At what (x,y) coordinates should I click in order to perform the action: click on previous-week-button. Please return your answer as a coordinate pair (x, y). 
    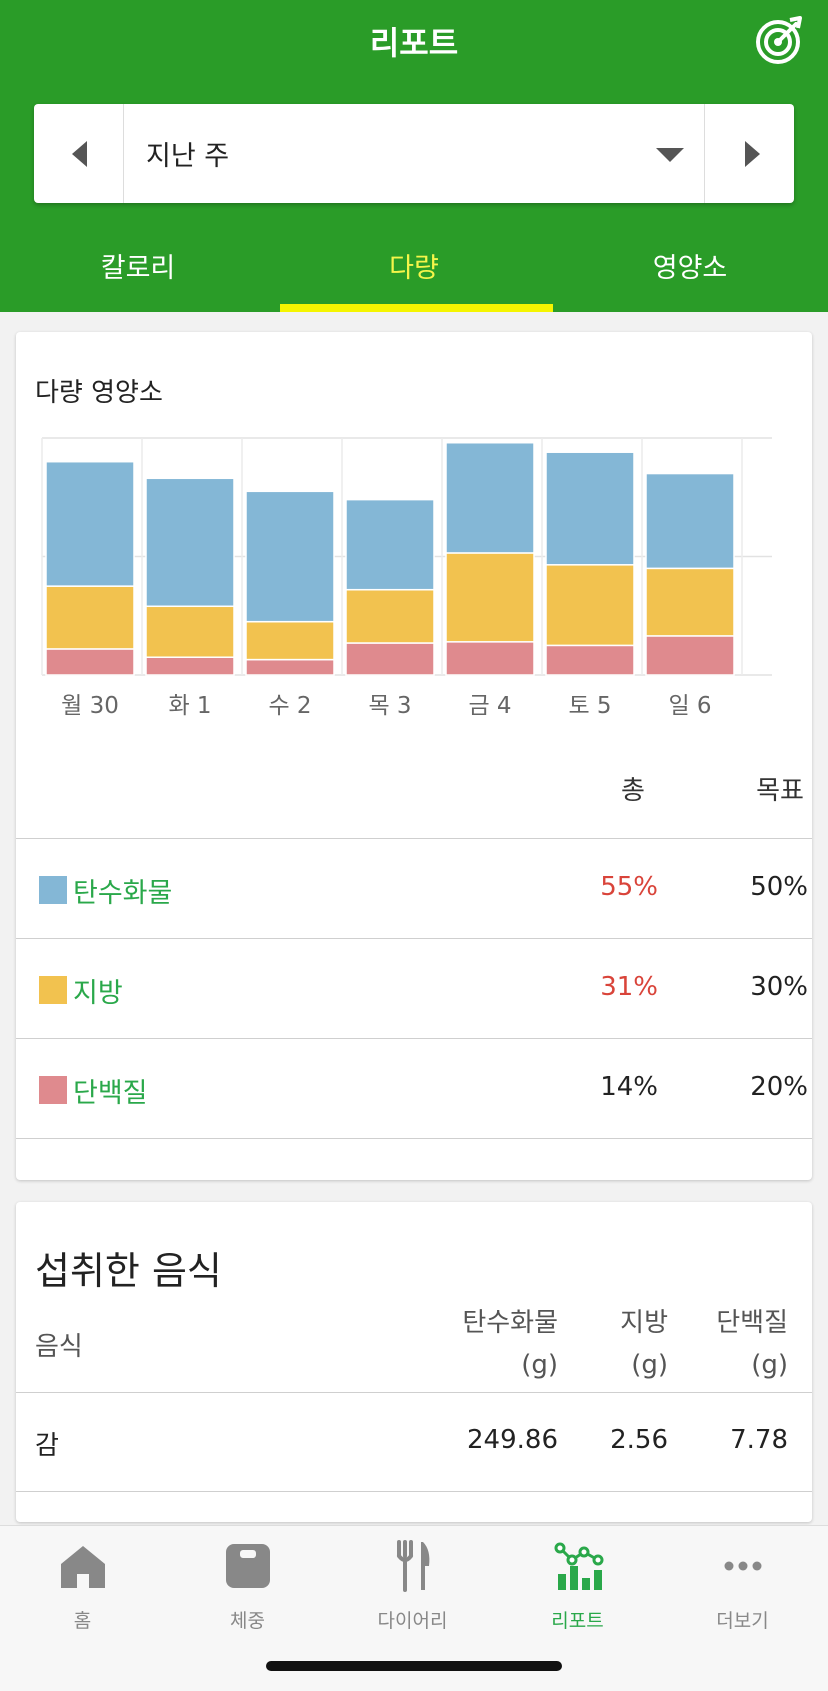
    Looking at the image, I should click on (79, 153).